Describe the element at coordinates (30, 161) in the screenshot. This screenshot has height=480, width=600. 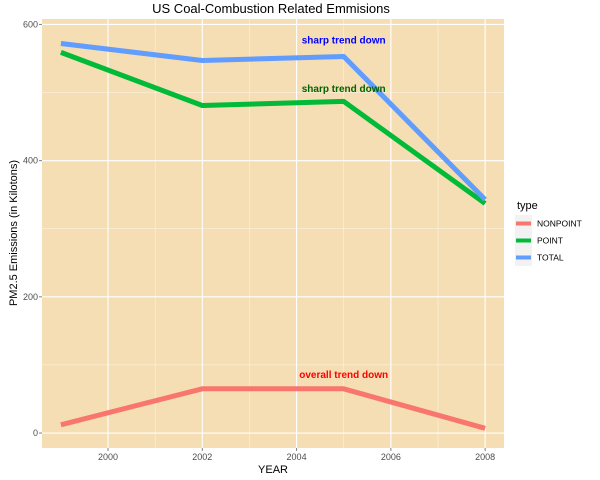
I see `y-tick-label: 400` at that location.